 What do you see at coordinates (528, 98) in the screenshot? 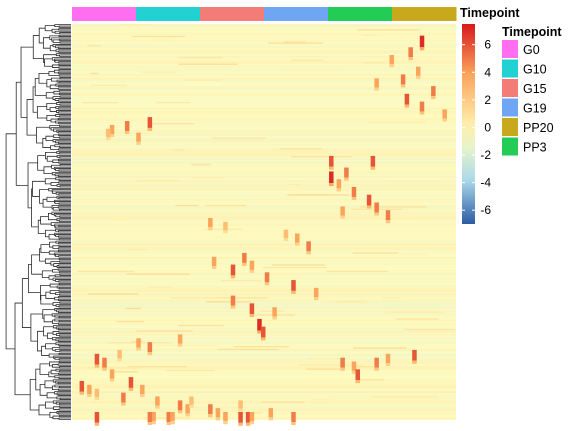
I see `timepoint-legend-items: G0 G10 G15 G19 PP20 PP3` at bounding box center [528, 98].